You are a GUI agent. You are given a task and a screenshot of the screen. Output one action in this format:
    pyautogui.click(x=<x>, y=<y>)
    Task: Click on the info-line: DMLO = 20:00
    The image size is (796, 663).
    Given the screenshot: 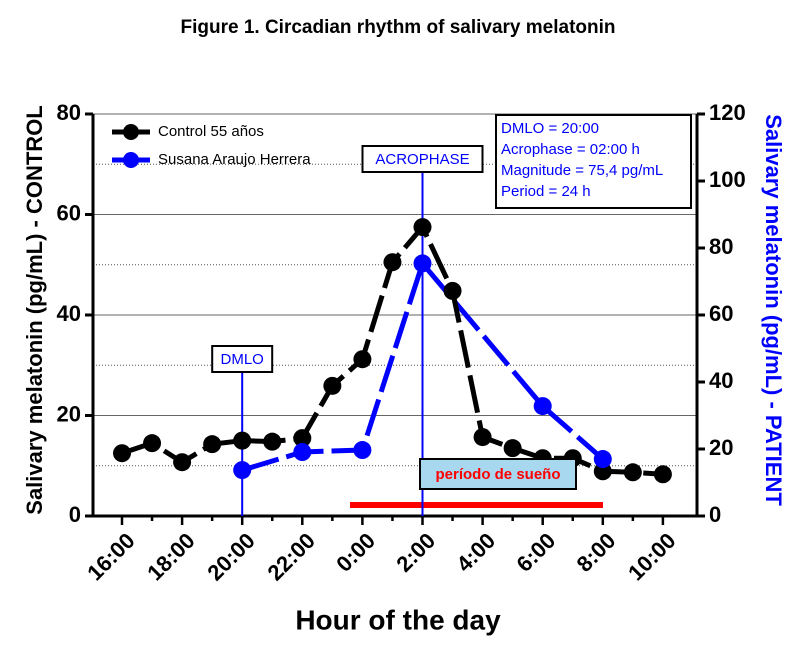 What is the action you would take?
    pyautogui.click(x=550, y=128)
    